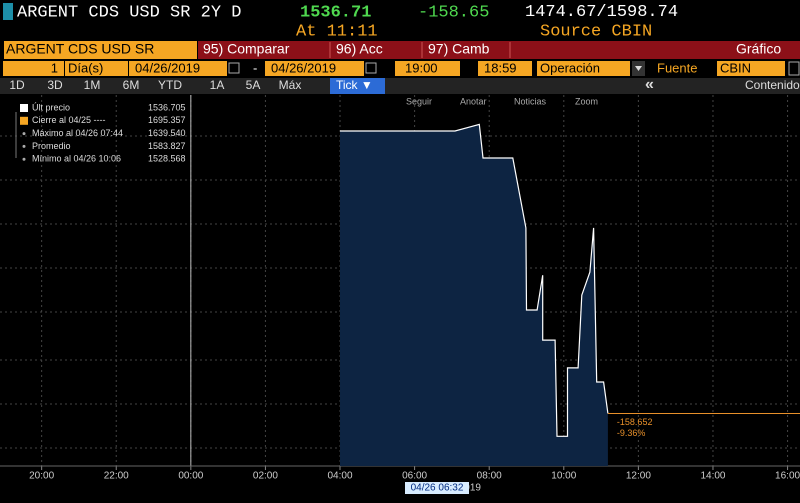  I want to click on range-button: YTD, so click(170, 85).